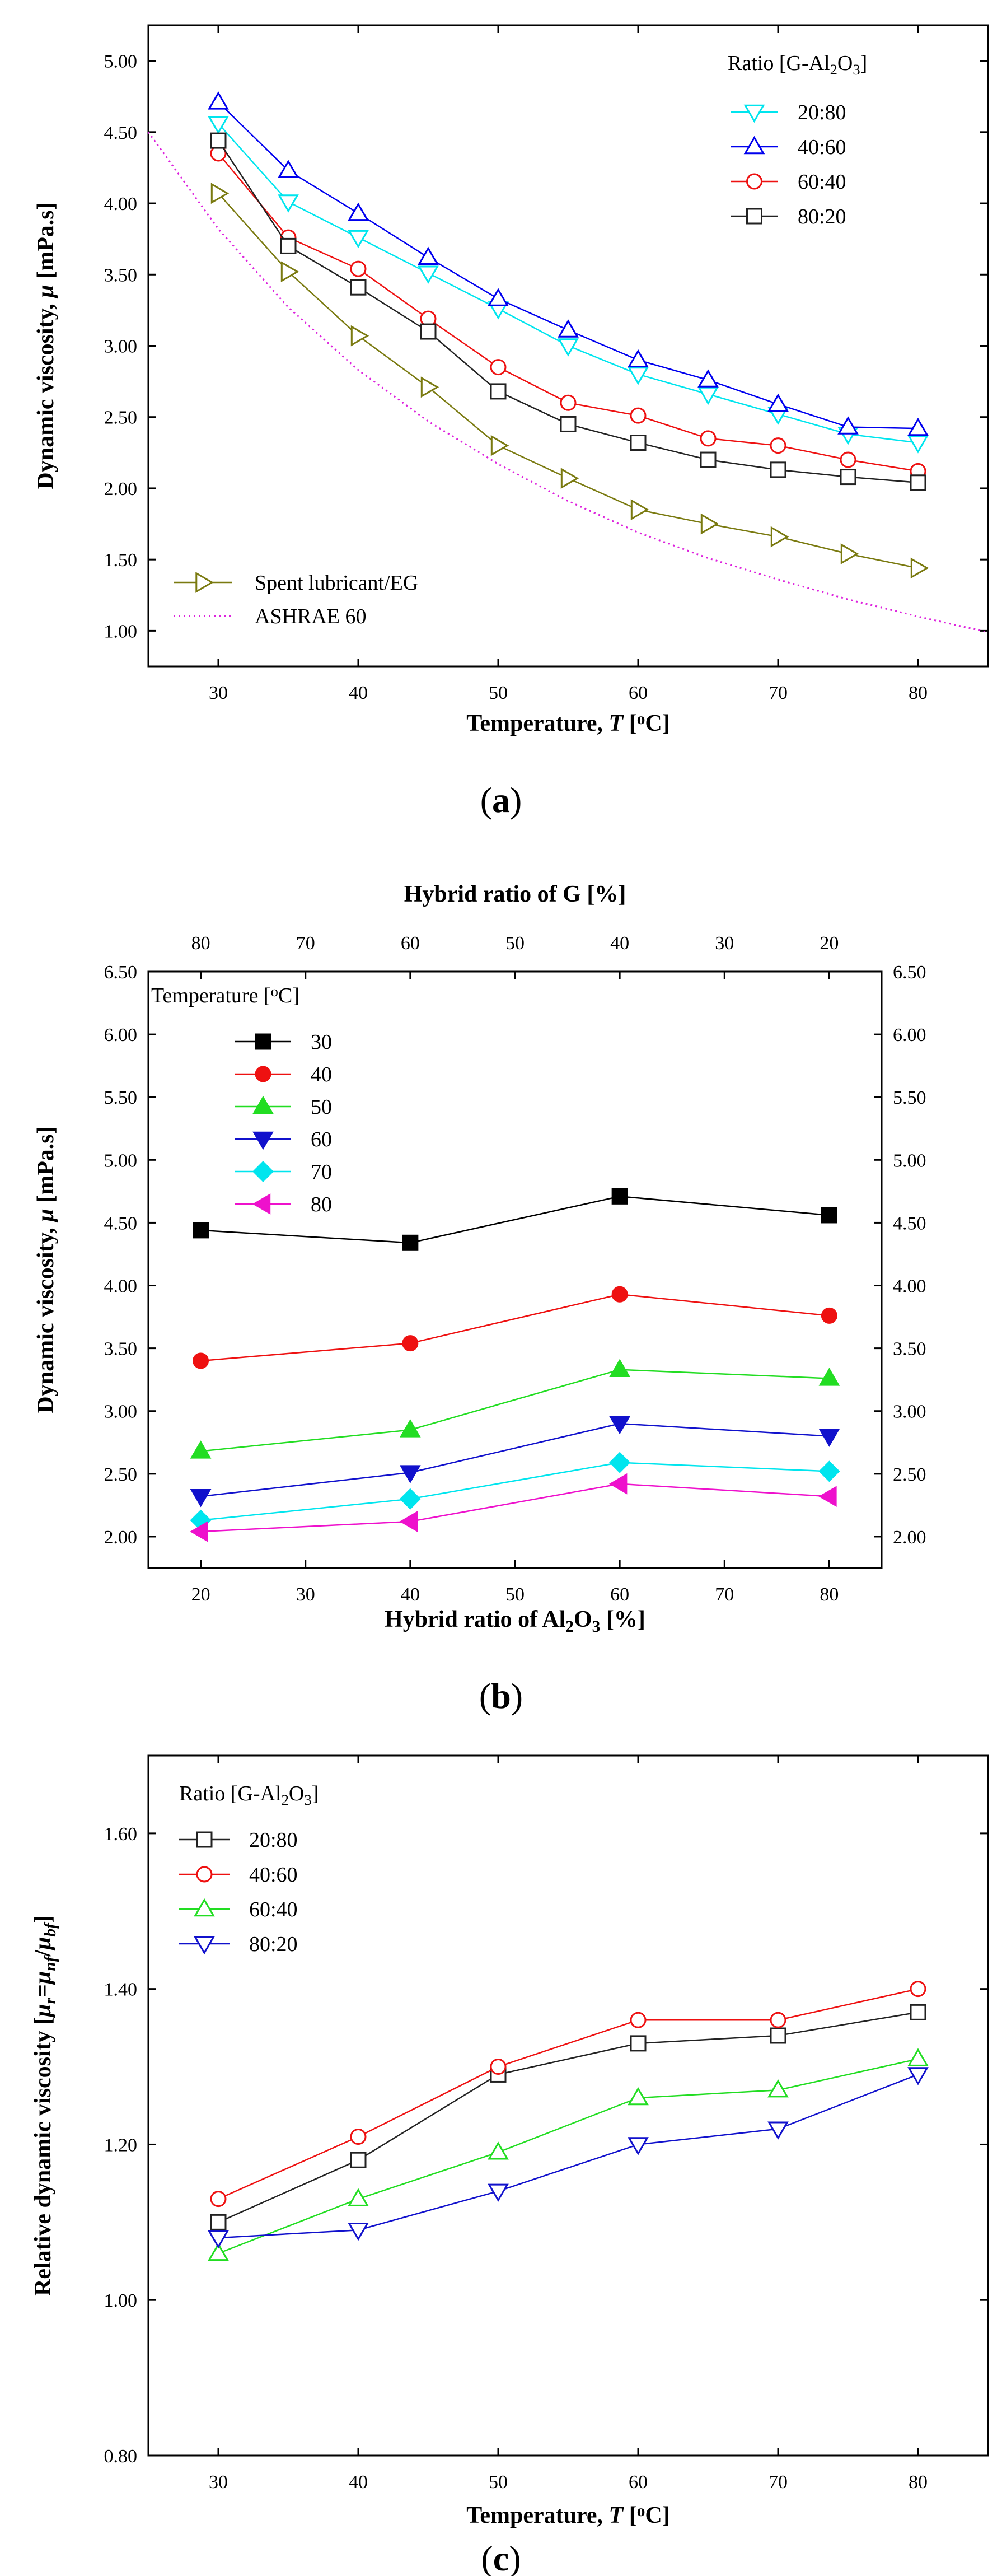  I want to click on right-y-tick-label: 3.00, so click(909, 1412).